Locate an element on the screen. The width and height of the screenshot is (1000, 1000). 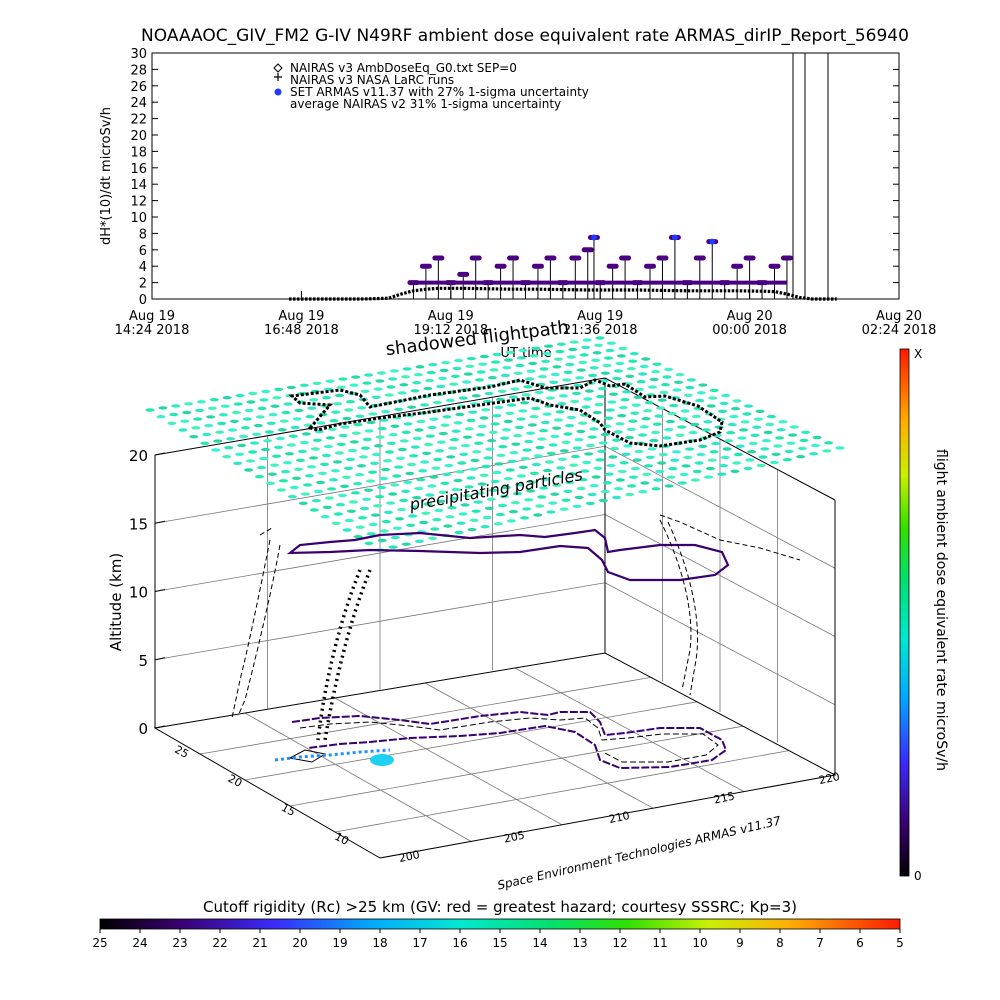
climb-trace is located at coordinates (259, 630).